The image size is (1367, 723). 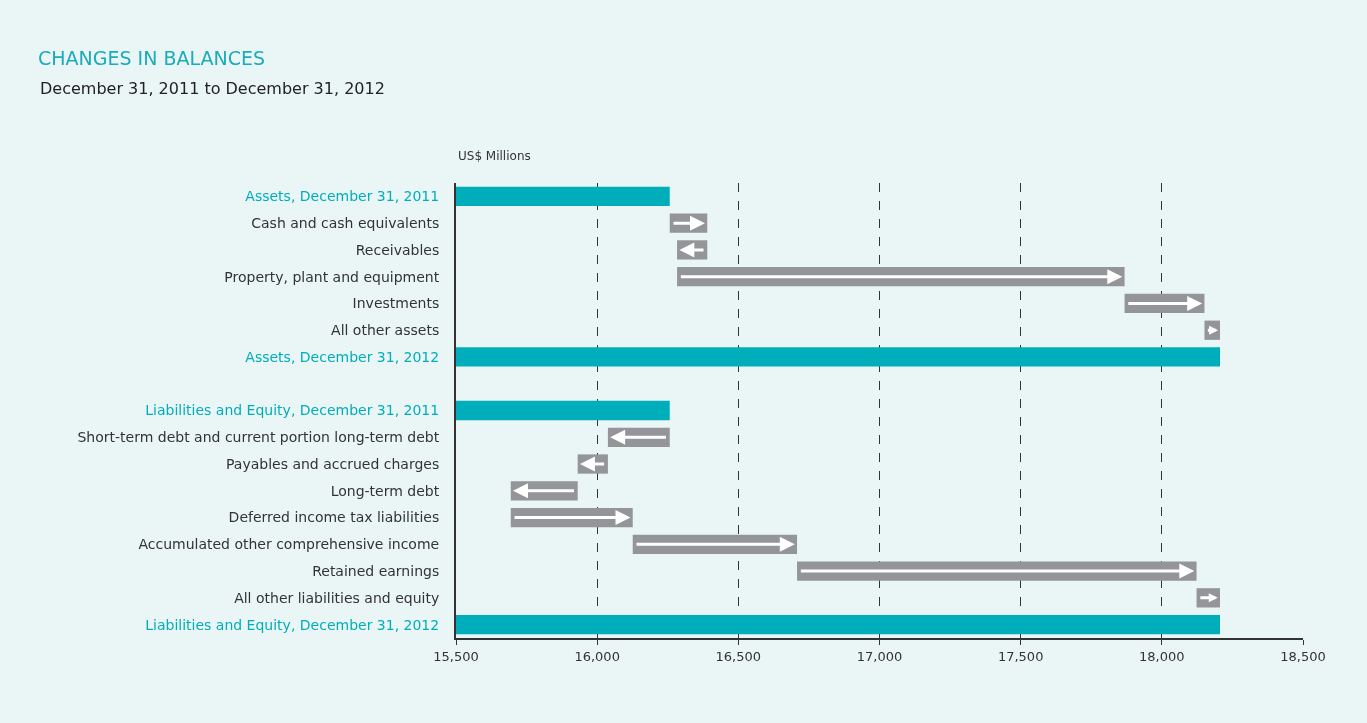 I want to click on x-tick-label: 16,000, so click(x=597, y=656).